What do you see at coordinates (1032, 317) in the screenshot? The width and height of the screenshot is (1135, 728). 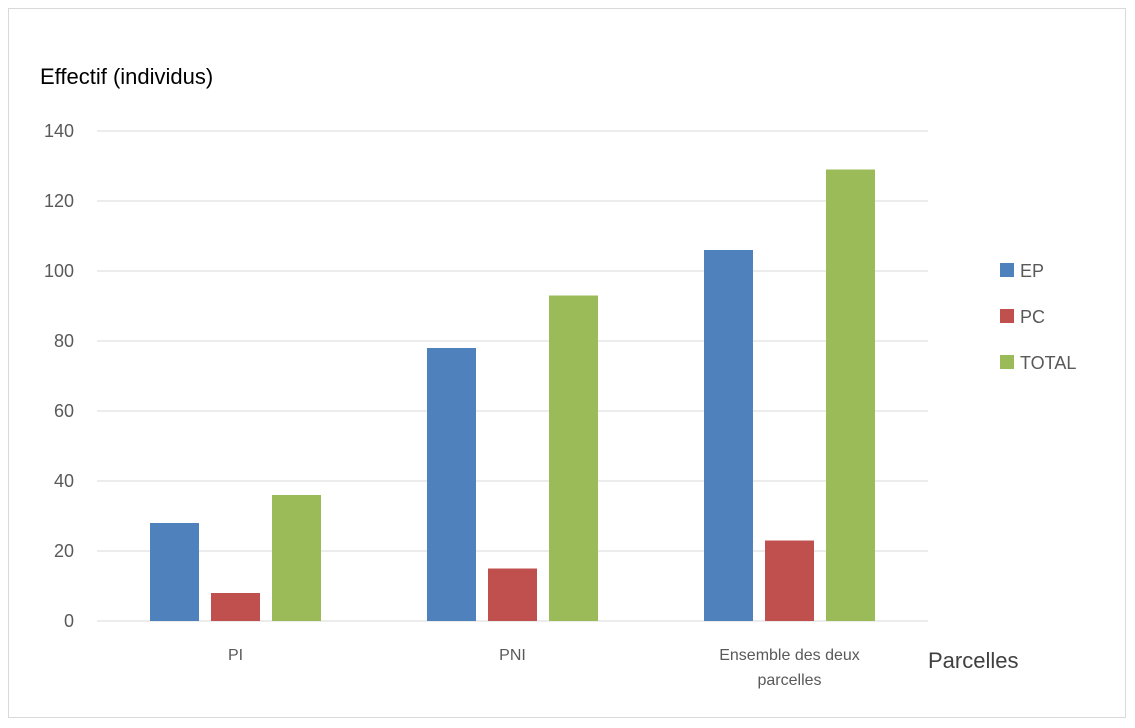 I see `legend-label-pc: PC` at bounding box center [1032, 317].